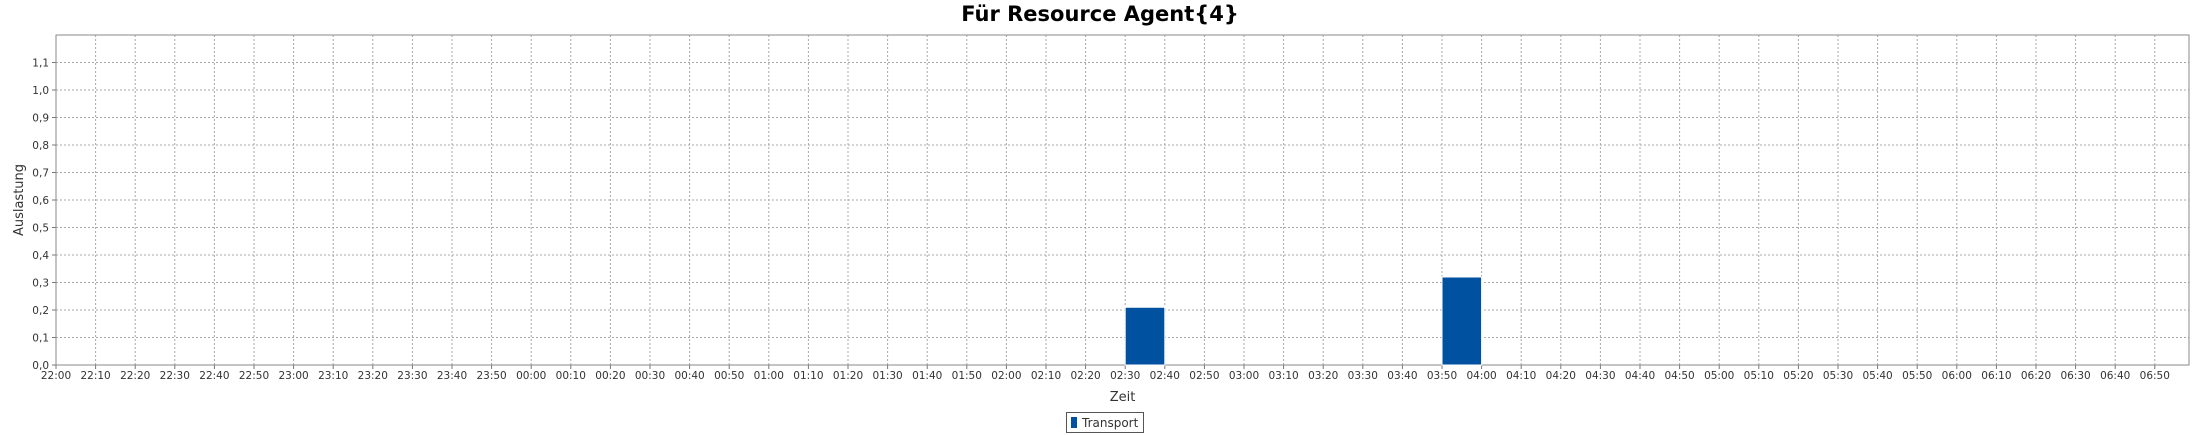  I want to click on x-tick-label: 04:10, so click(1521, 376).